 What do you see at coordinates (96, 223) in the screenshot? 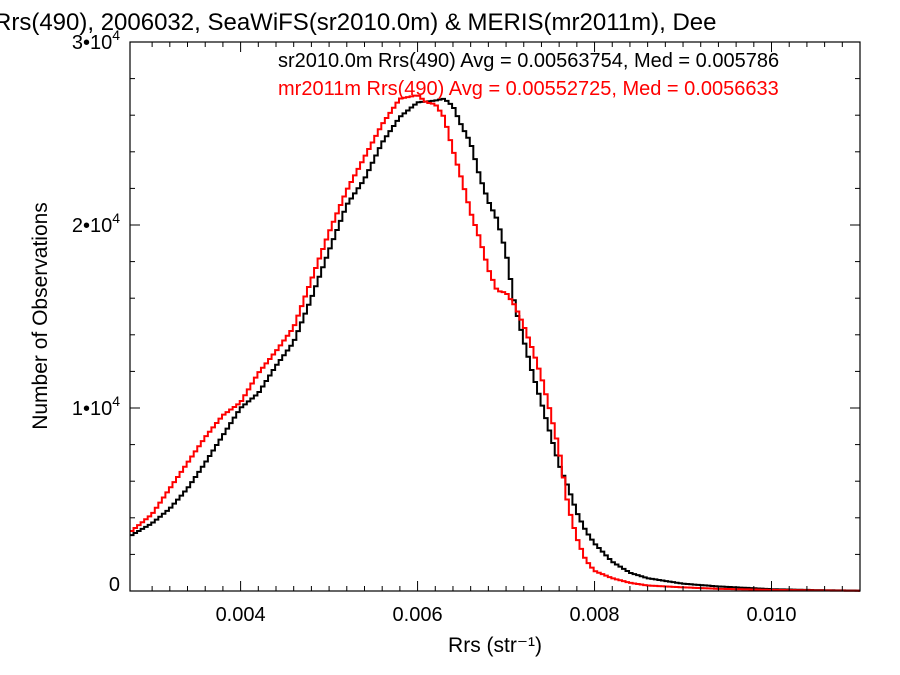
I see `y-tick-label: 2•104` at bounding box center [96, 223].